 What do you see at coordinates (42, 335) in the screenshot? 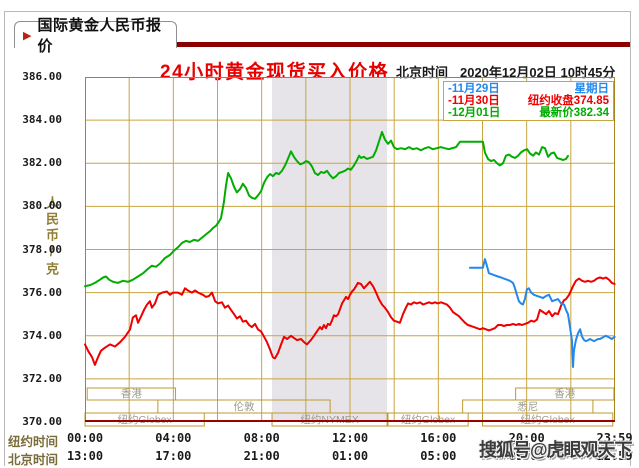
I see `y-tick-label: 374.00` at bounding box center [42, 335].